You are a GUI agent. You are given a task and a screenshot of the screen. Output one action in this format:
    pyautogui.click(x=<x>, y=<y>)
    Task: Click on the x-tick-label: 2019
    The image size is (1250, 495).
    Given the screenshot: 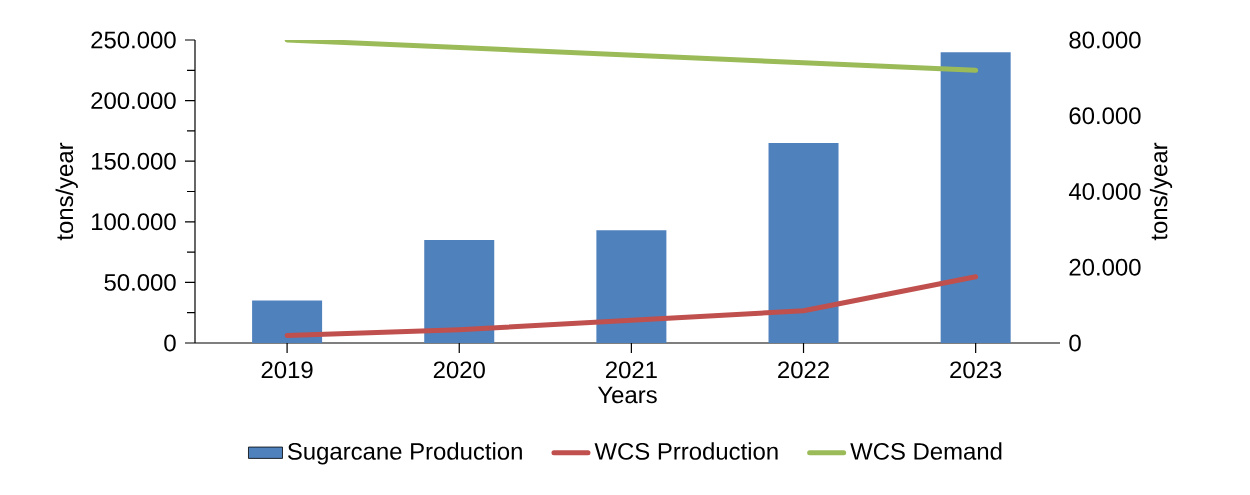 What is the action you would take?
    pyautogui.click(x=287, y=370)
    